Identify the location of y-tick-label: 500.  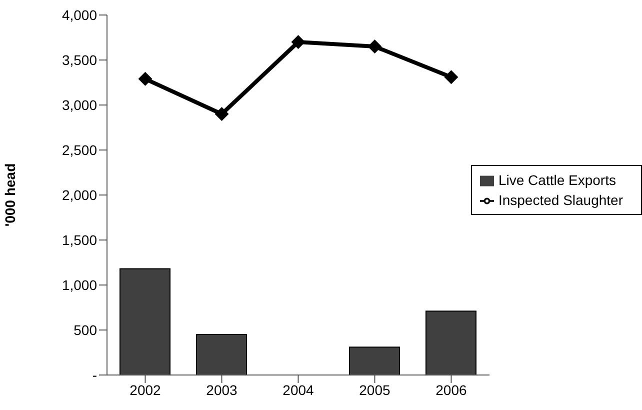
(86, 330).